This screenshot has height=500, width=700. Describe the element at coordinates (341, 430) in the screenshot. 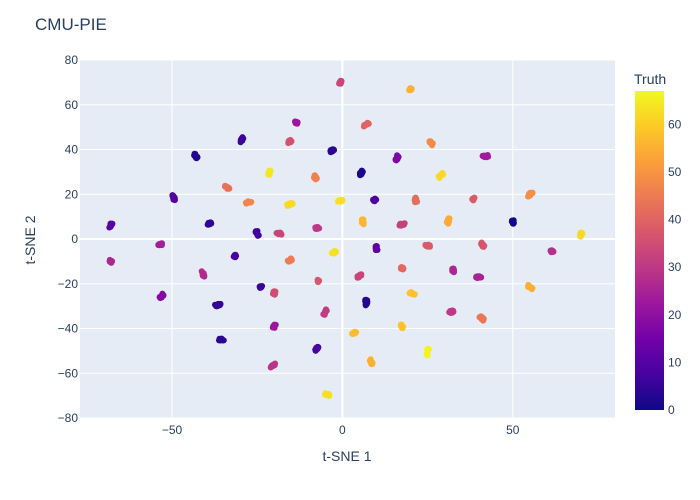

I see `x-tick-labels: −50 0 50` at that location.